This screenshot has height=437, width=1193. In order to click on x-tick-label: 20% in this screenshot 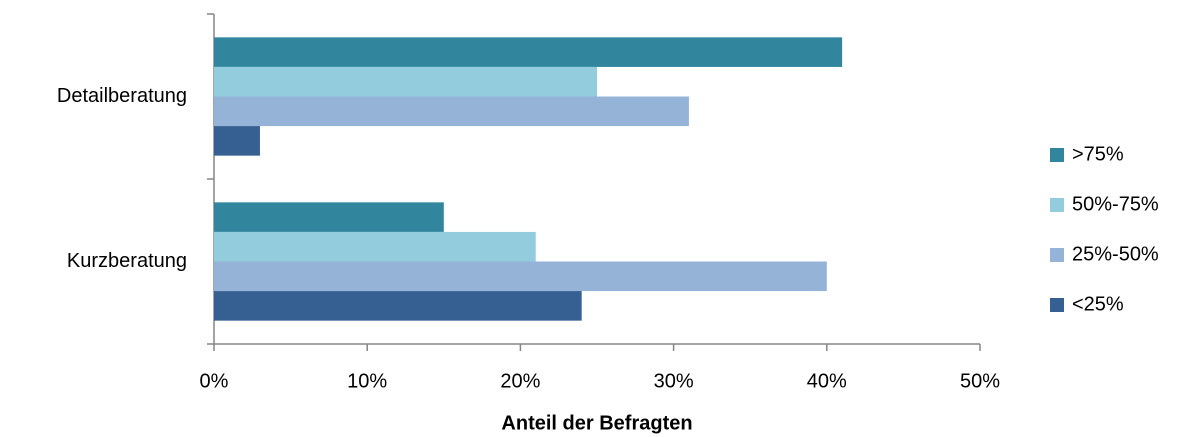, I will do `click(520, 381)`.